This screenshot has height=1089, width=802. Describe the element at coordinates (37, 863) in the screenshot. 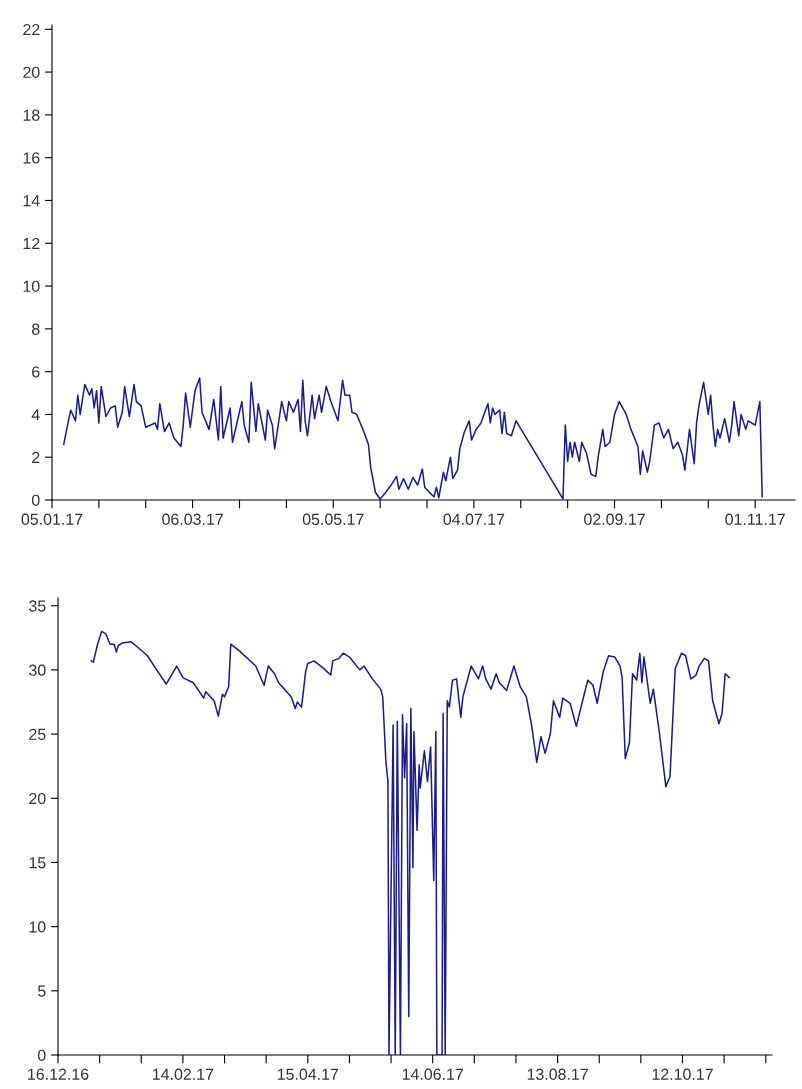

I see `y-tick-label: 15` at that location.